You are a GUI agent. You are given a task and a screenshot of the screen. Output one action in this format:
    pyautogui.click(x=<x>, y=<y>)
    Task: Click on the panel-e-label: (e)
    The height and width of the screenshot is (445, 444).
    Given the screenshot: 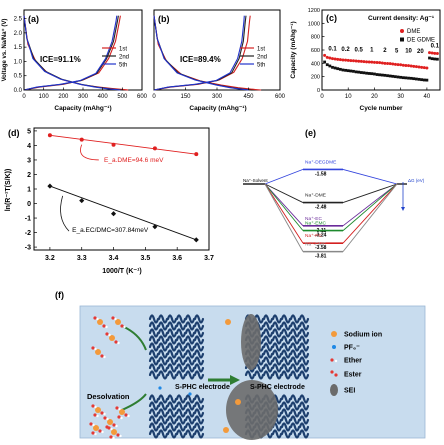 What is the action you would take?
    pyautogui.click(x=310, y=133)
    